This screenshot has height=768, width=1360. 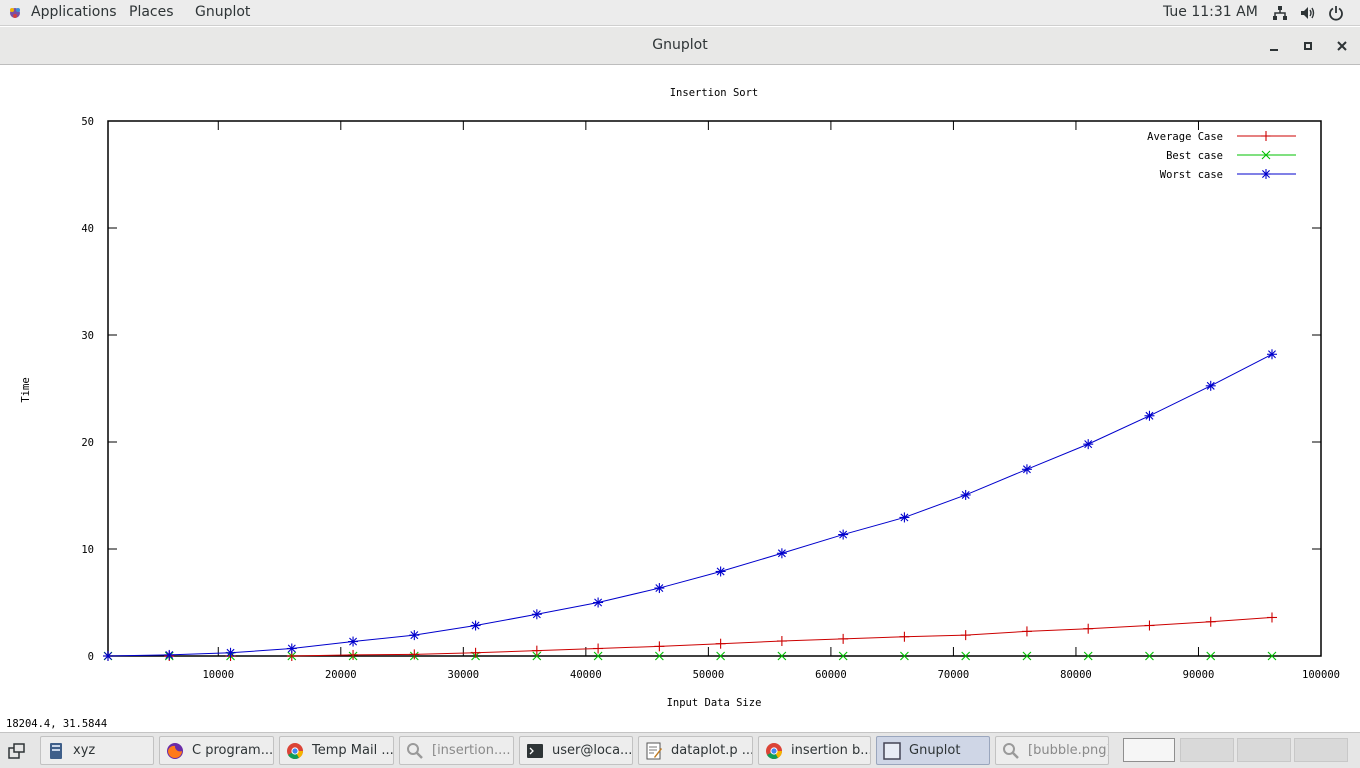 What do you see at coordinates (223, 12) in the screenshot?
I see `menu-gnuplot: Gnuplot` at bounding box center [223, 12].